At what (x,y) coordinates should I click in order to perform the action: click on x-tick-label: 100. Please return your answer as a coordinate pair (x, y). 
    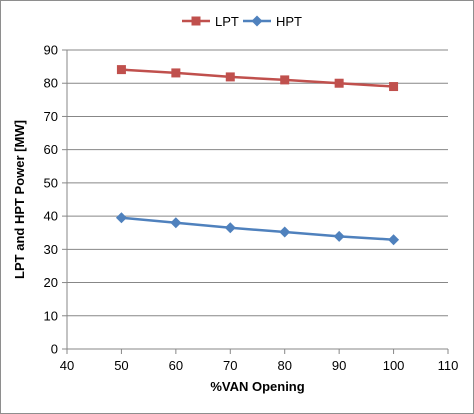
    Looking at the image, I should click on (394, 365).